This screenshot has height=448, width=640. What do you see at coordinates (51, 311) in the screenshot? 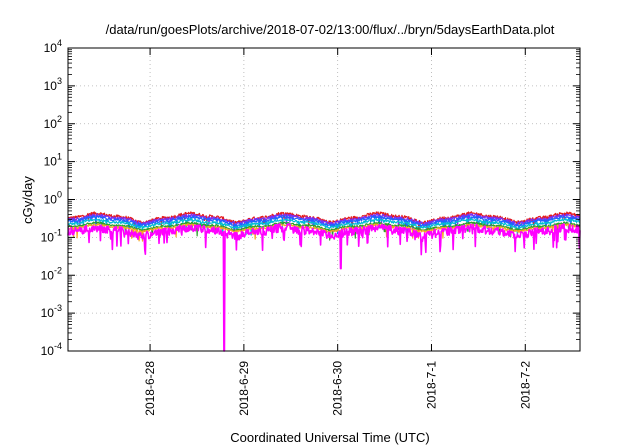
I see `y-tick-label: 10⁻³` at bounding box center [51, 311].